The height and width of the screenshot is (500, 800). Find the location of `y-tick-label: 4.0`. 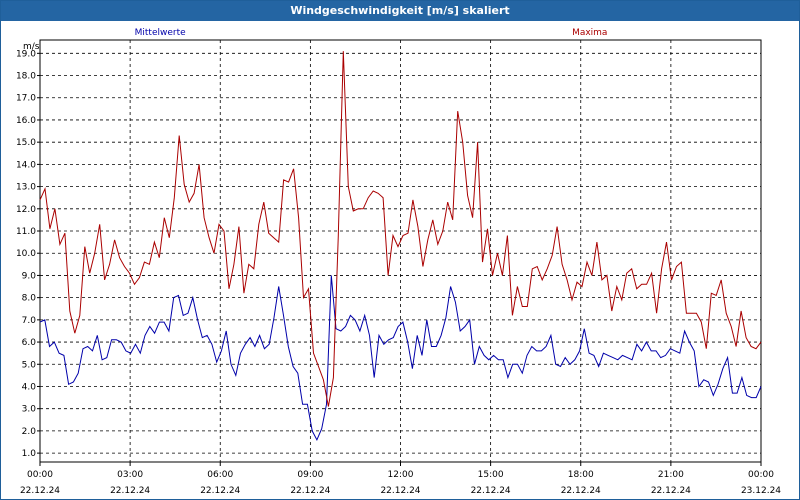

y-tick-label: 4.0 is located at coordinates (29, 387).